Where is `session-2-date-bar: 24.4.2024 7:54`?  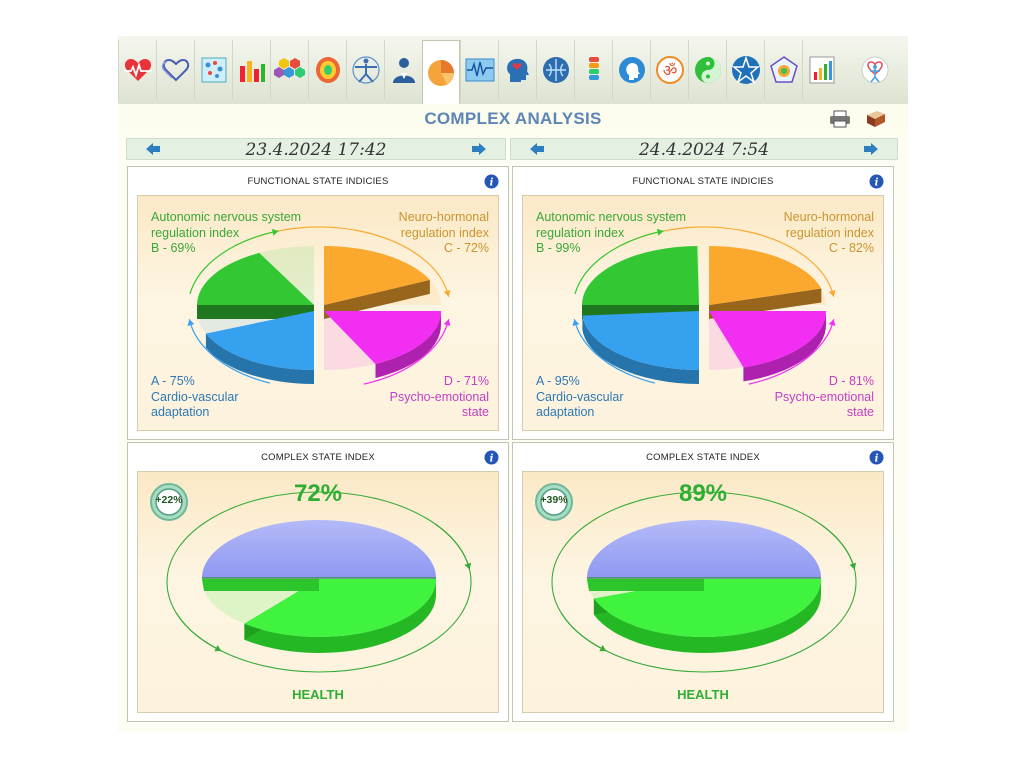 session-2-date-bar: 24.4.2024 7:54 is located at coordinates (704, 149).